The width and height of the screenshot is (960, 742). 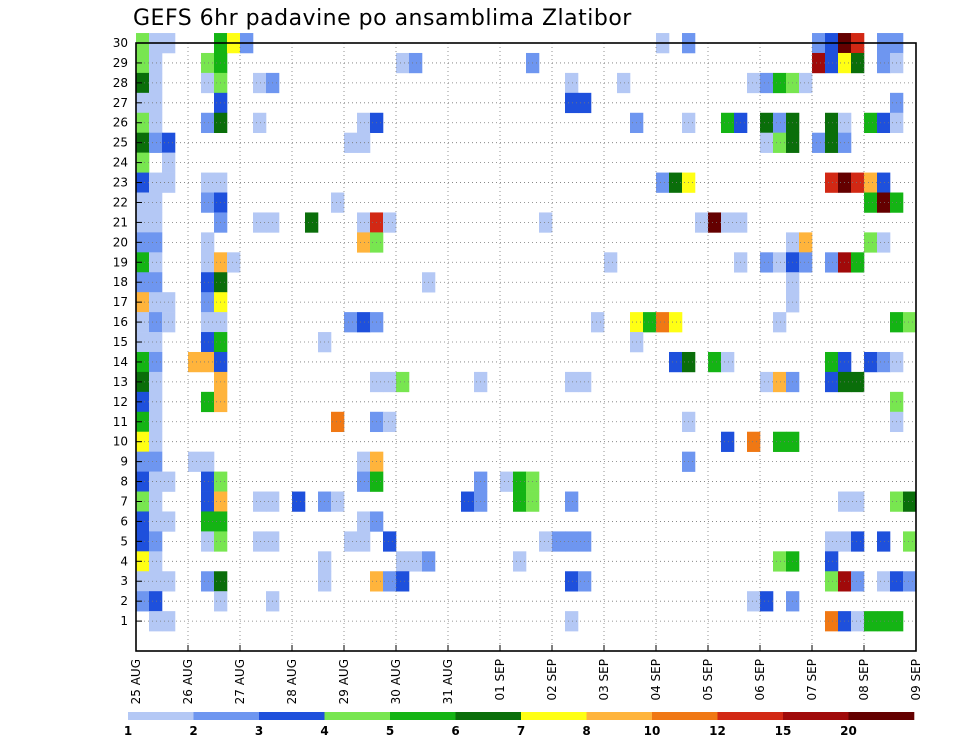 I want to click on y-tick-label: 24, so click(x=120, y=163).